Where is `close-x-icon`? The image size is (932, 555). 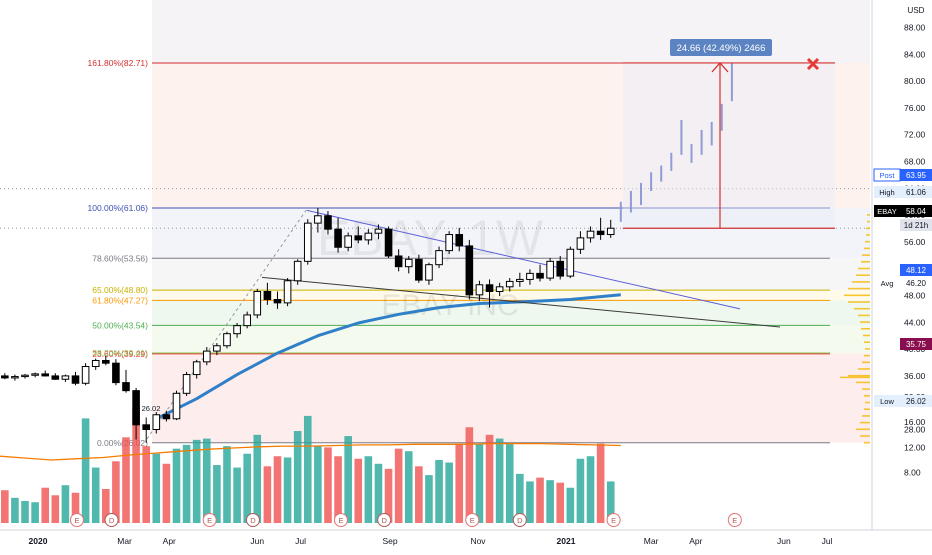 close-x-icon is located at coordinates (813, 64).